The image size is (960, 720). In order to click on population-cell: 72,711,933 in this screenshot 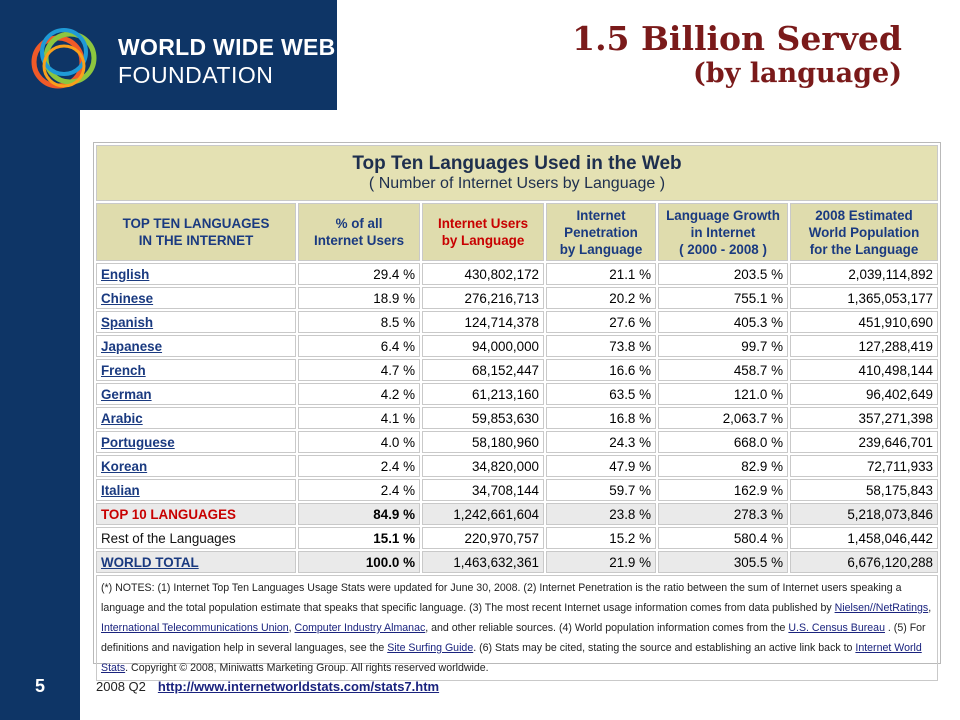, I will do `click(864, 466)`.